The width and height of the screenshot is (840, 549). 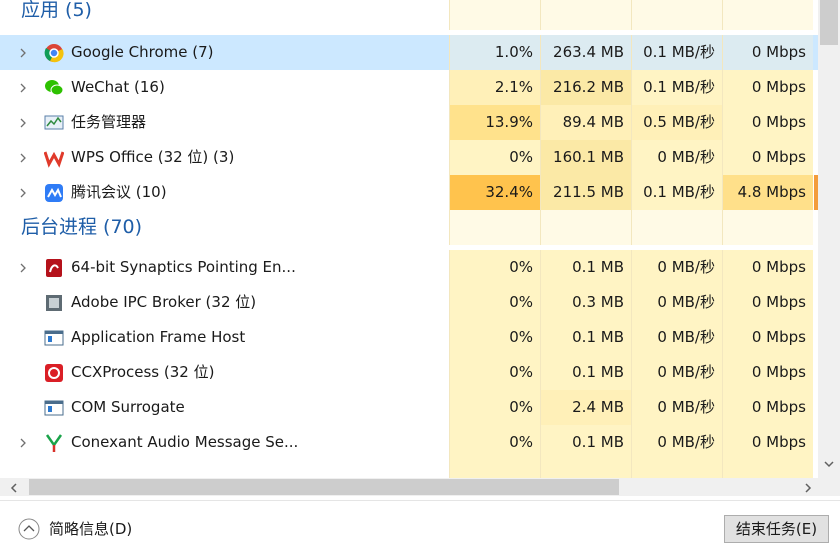 I want to click on metric-cell: 0.3 MB, so click(x=585, y=302).